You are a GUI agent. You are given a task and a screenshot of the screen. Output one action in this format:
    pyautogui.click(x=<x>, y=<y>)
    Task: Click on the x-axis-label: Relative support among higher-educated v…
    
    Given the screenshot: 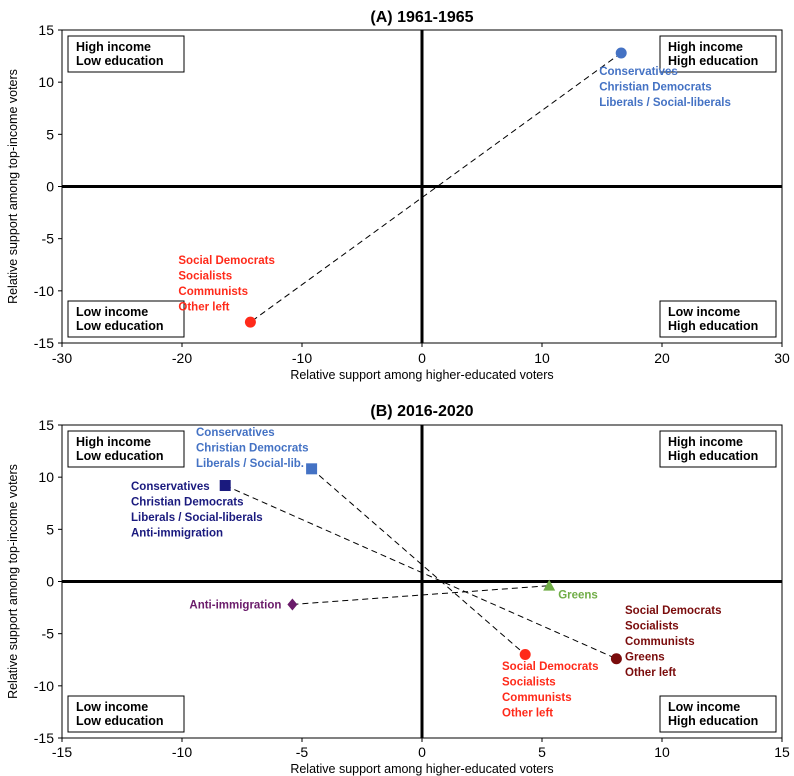 What is the action you would take?
    pyautogui.click(x=421, y=375)
    